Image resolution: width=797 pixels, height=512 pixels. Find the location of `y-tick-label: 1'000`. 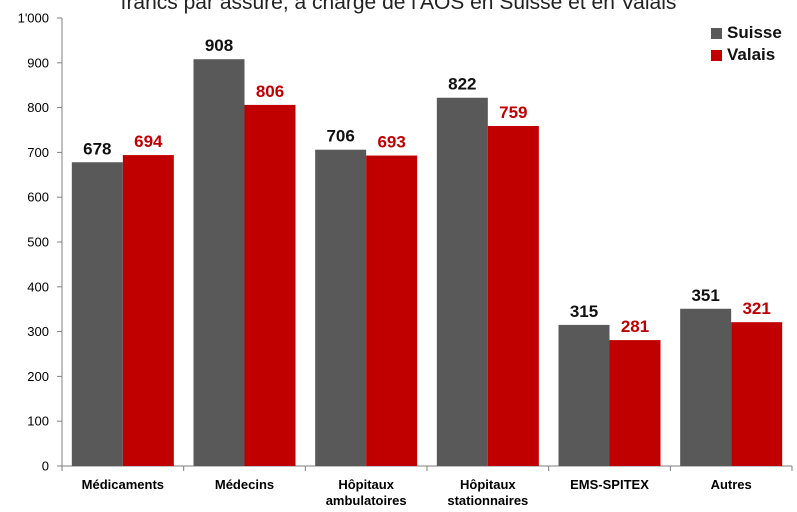

y-tick-label: 1'000 is located at coordinates (33, 18).